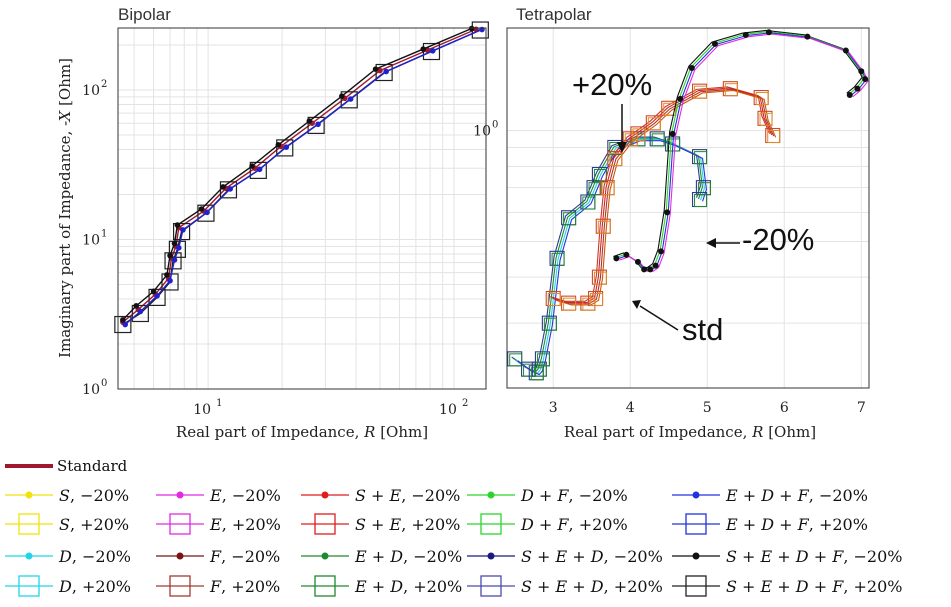 This screenshot has height=607, width=951. What do you see at coordinates (814, 586) in the screenshot?
I see `legend-label: S + E + D + F, +20%` at bounding box center [814, 586].